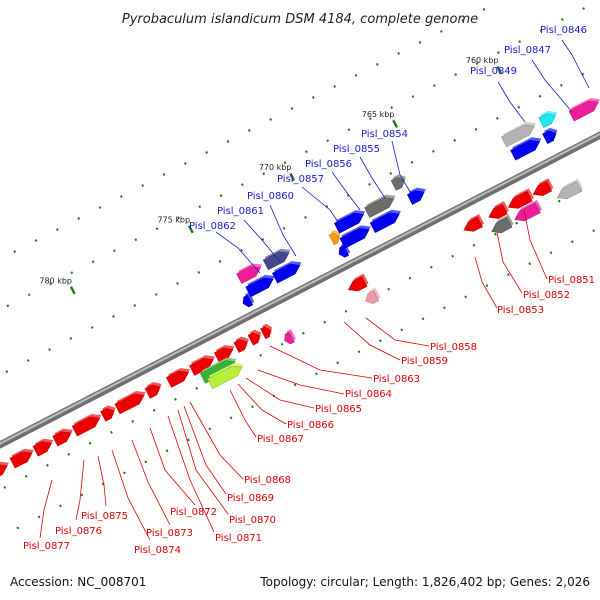 The height and width of the screenshot is (600, 600). What do you see at coordinates (424, 361) in the screenshot?
I see `gene-label: Pisl_0859` at bounding box center [424, 361].